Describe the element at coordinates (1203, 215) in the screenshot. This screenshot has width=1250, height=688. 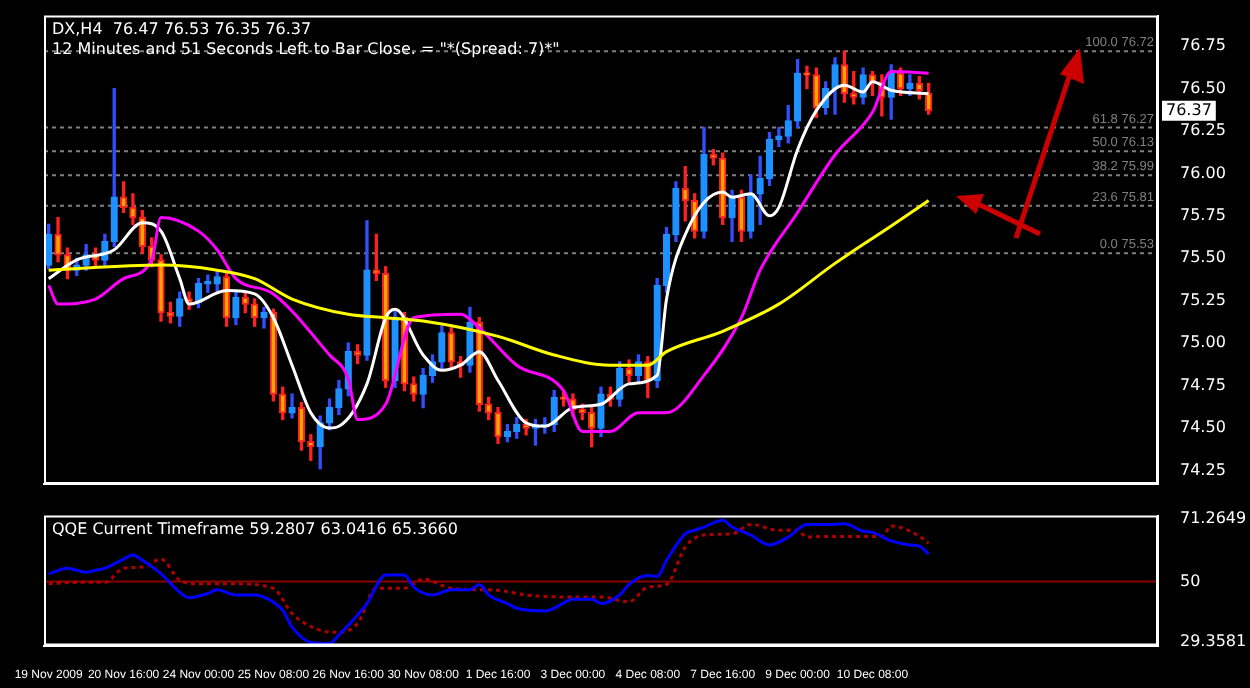
I see `y-tick-label: 75.75` at that location.